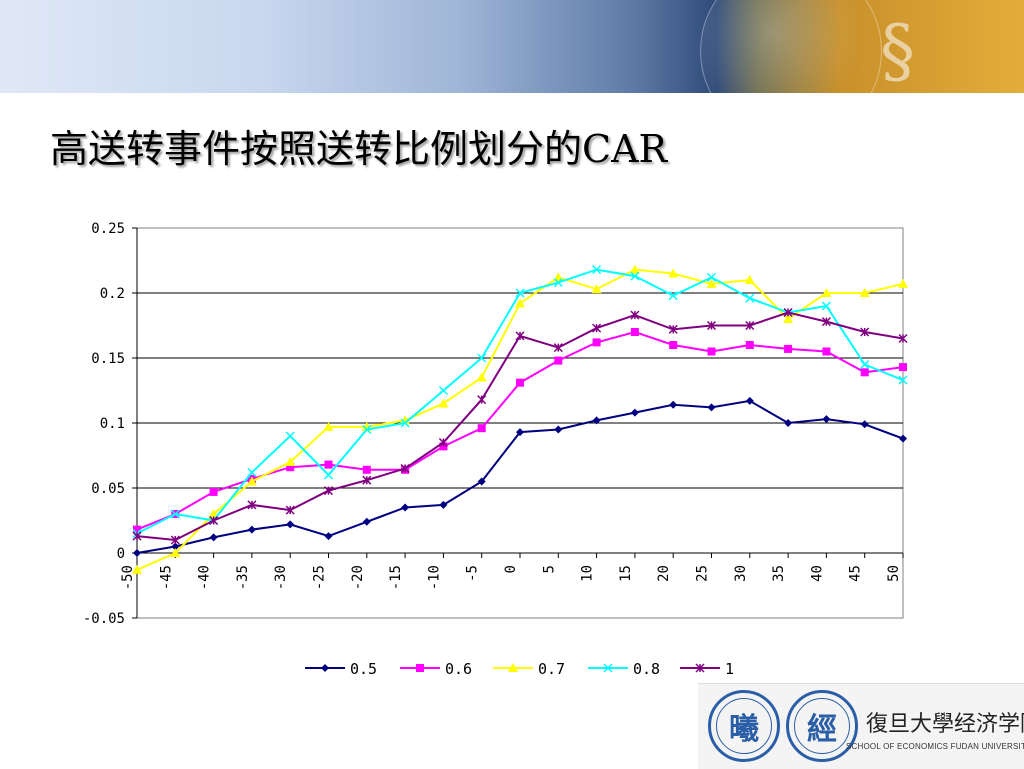 The height and width of the screenshot is (769, 1024). What do you see at coordinates (243, 577) in the screenshot?
I see `x-tick-label: -35` at bounding box center [243, 577].